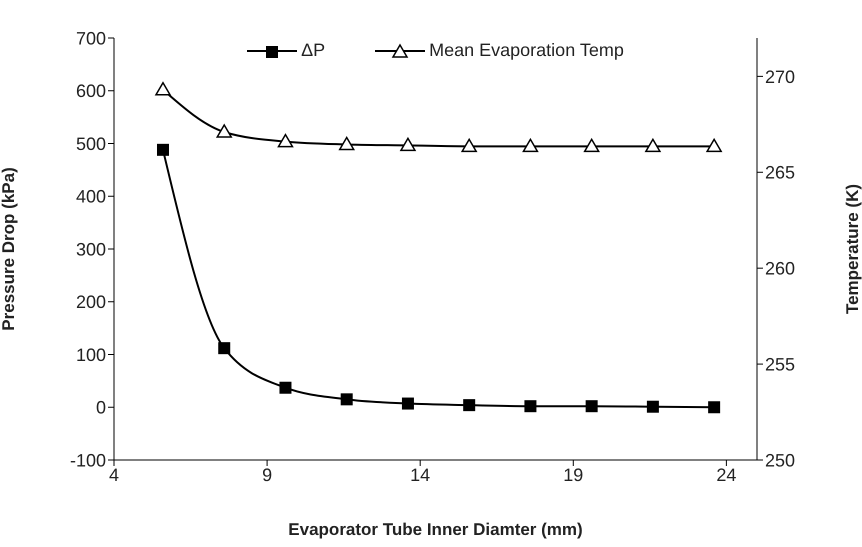  I want to click on y-tick-label: -100, so click(88, 460).